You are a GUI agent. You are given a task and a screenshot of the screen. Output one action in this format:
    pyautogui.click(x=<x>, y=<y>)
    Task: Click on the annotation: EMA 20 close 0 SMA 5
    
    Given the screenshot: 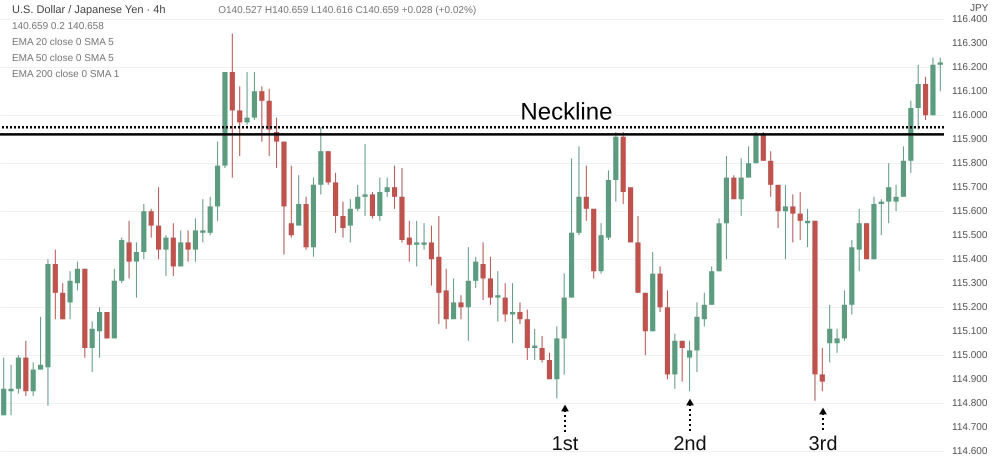 What is the action you would take?
    pyautogui.click(x=63, y=42)
    